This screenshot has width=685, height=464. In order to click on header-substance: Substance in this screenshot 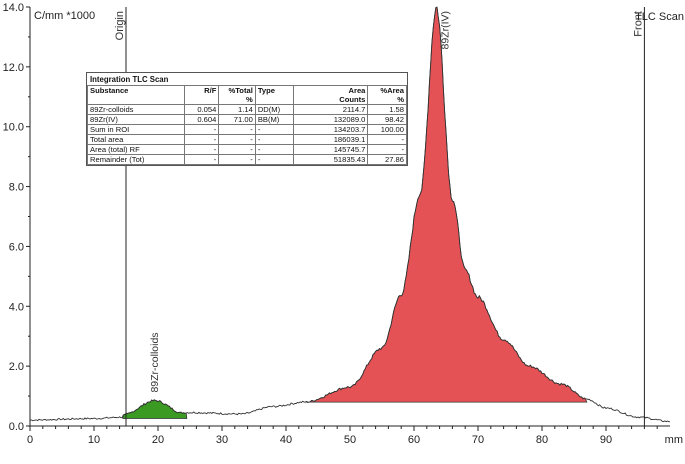, I will do `click(136, 95)`.